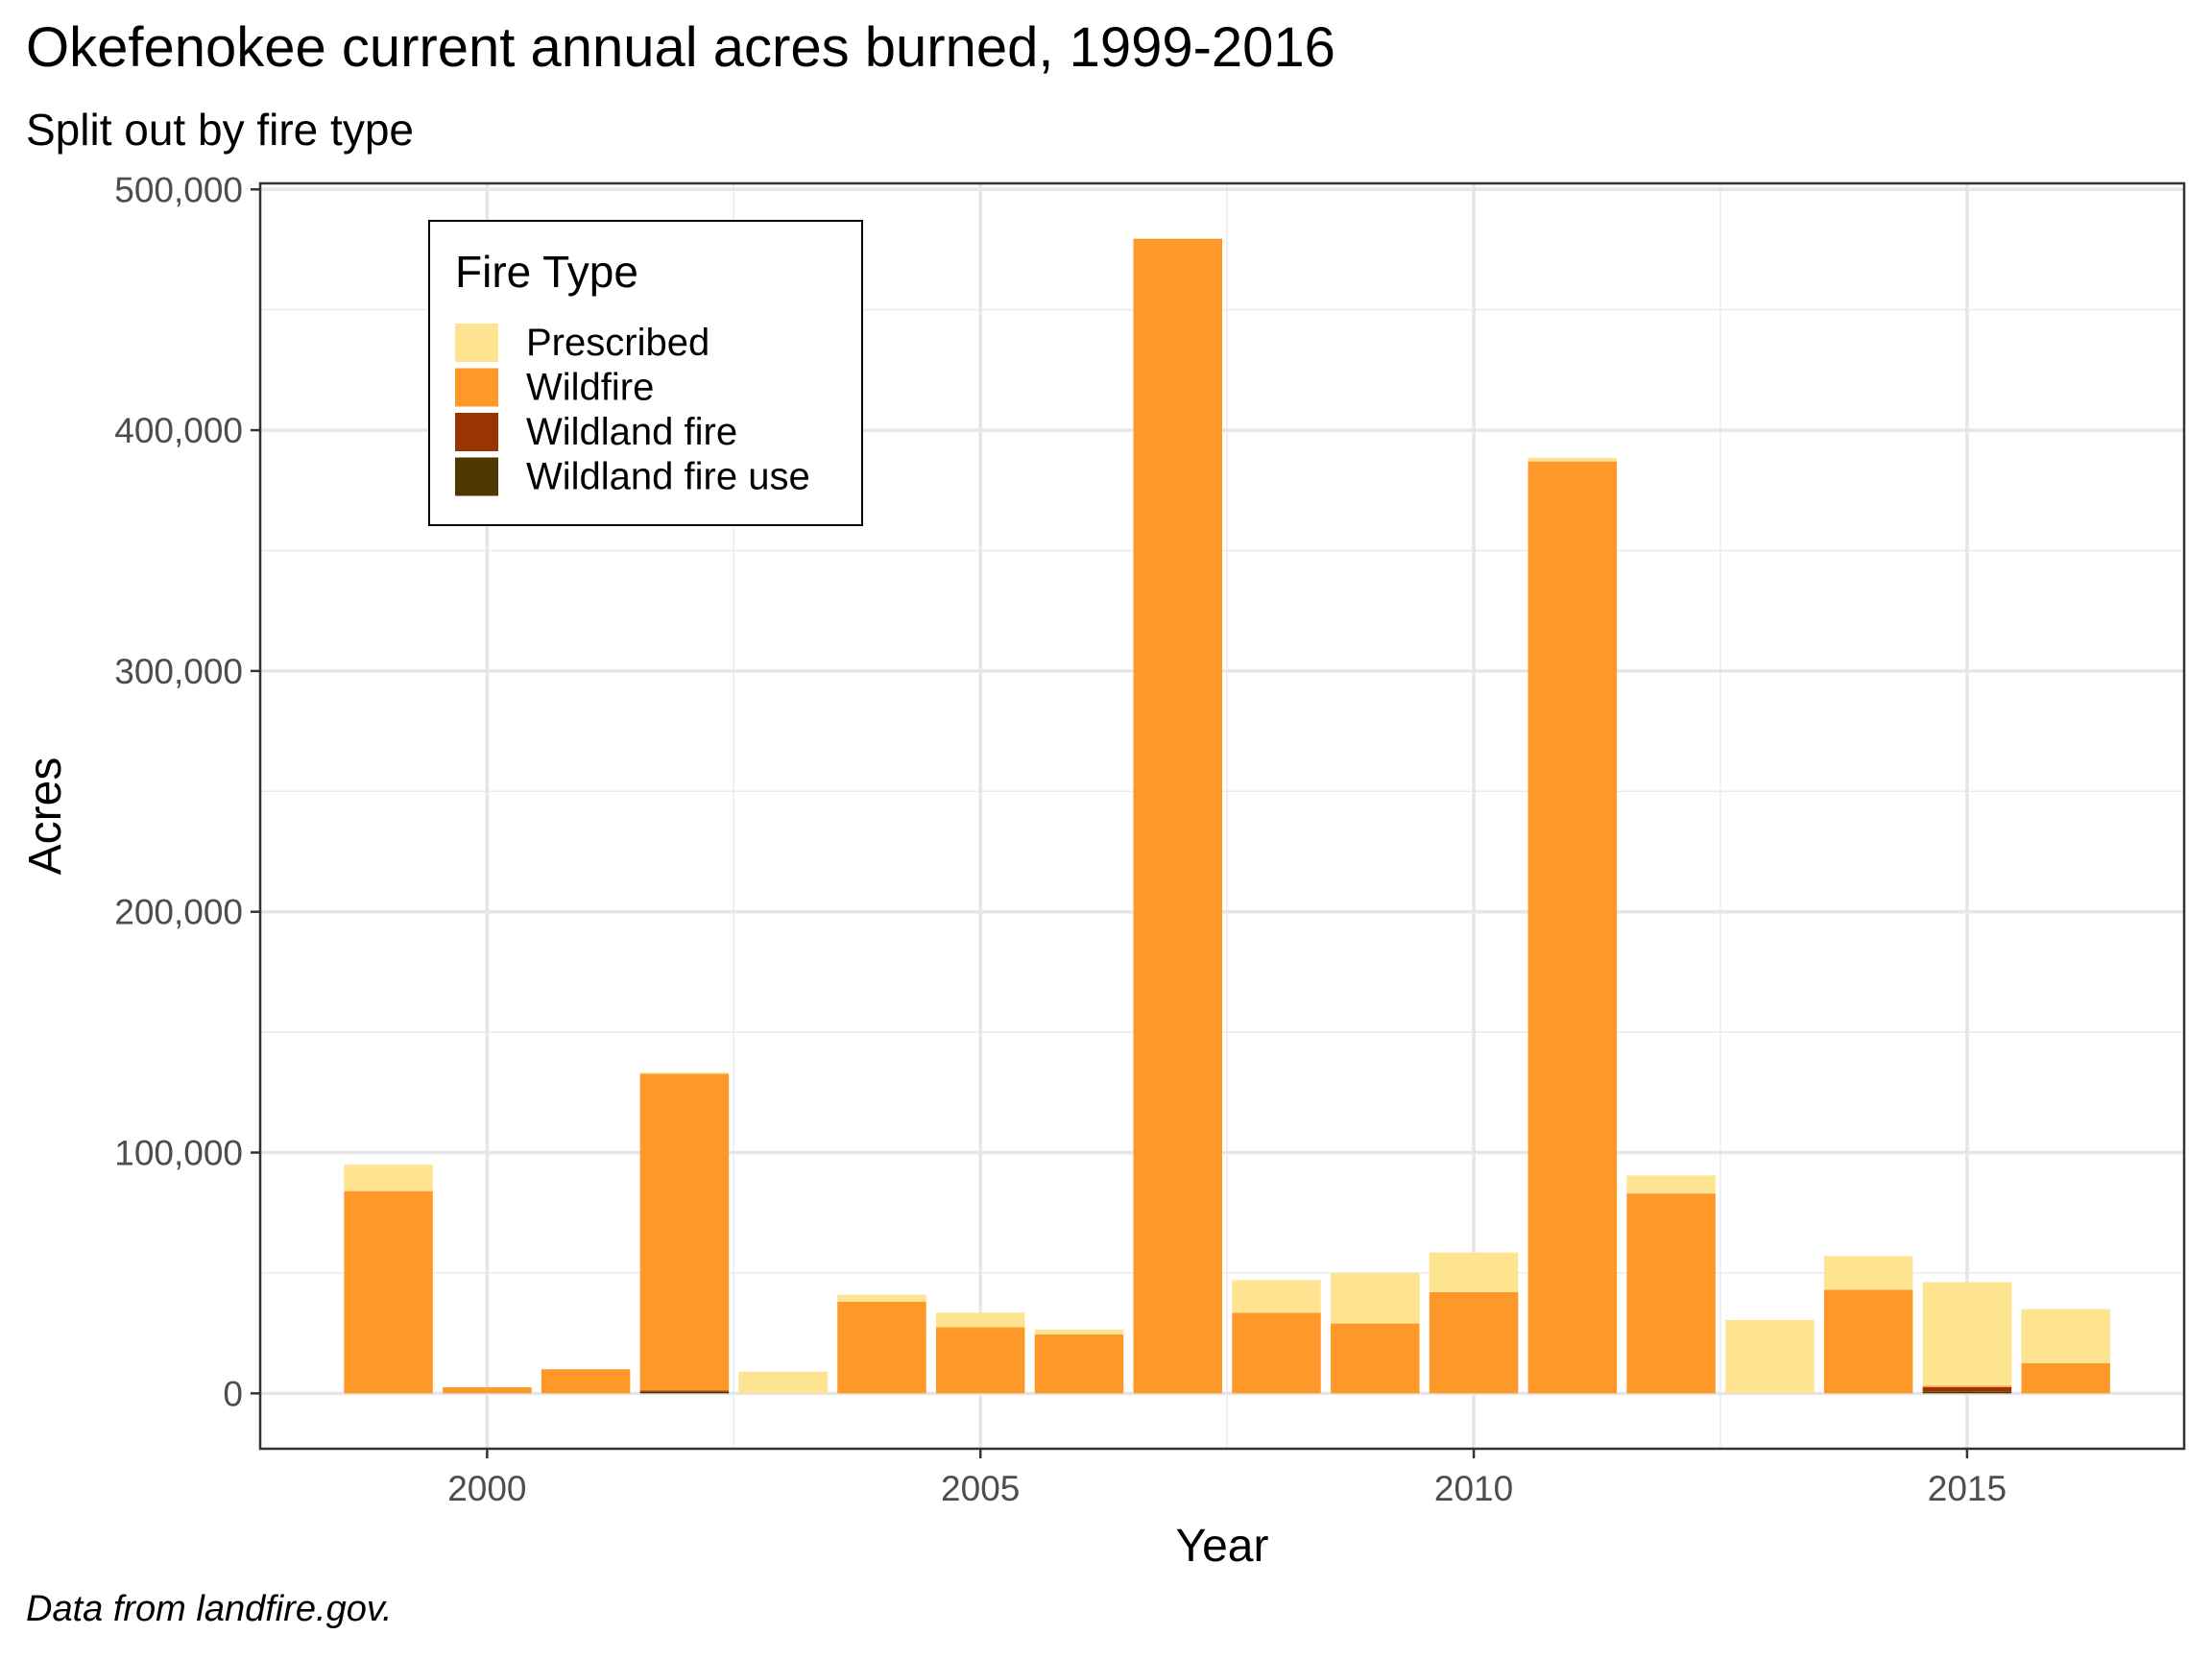  I want to click on legend-swatch-wildland-fire-use, so click(477, 477).